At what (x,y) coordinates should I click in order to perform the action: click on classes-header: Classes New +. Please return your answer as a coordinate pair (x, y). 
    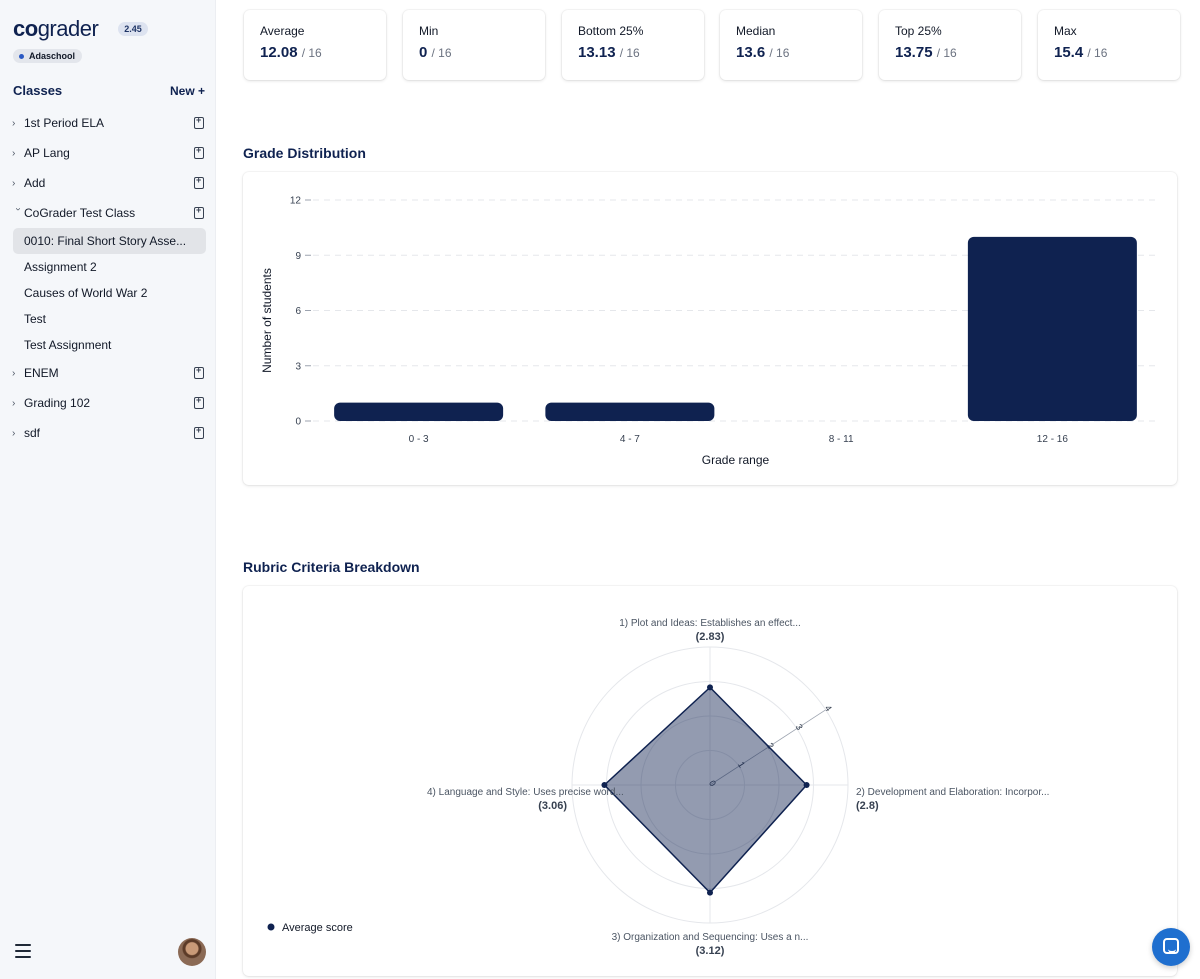
    Looking at the image, I should click on (109, 90).